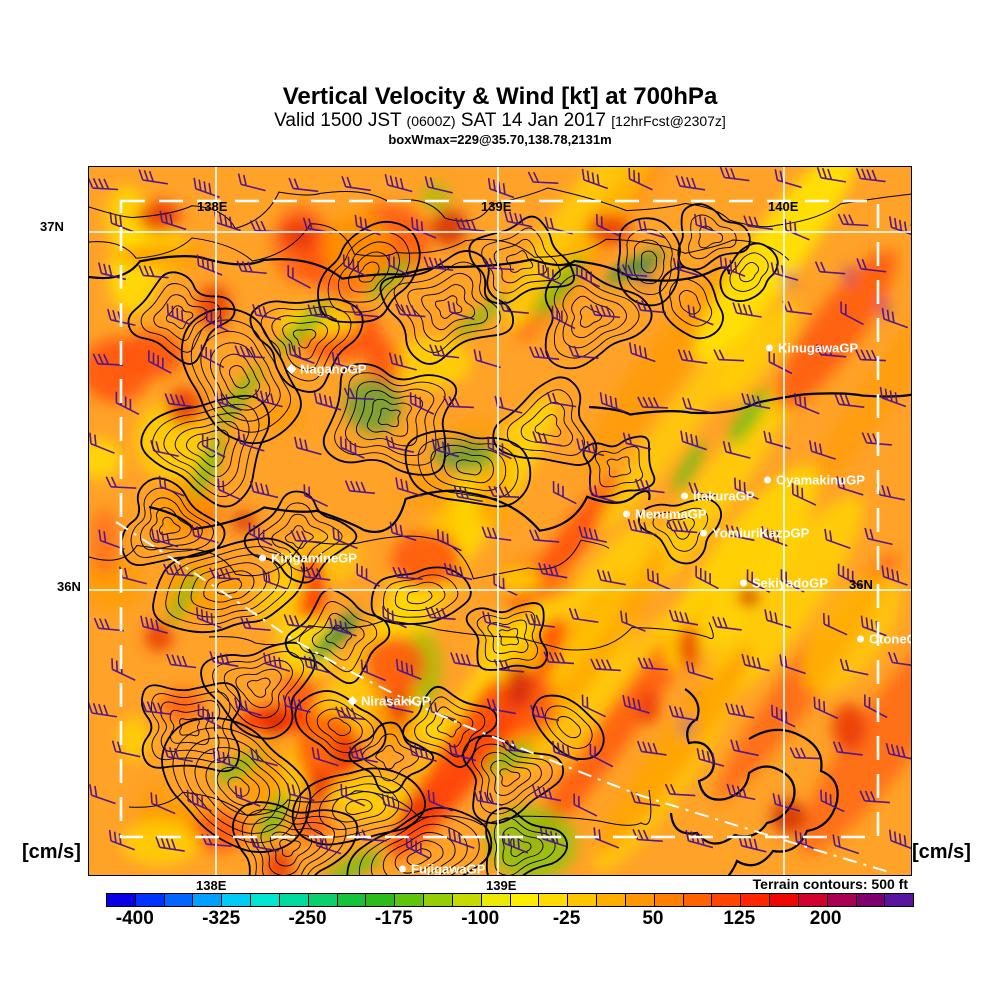 The image size is (1000, 1000). Describe the element at coordinates (724, 496) in the screenshot. I see `site-name: ItakuraGP` at that location.